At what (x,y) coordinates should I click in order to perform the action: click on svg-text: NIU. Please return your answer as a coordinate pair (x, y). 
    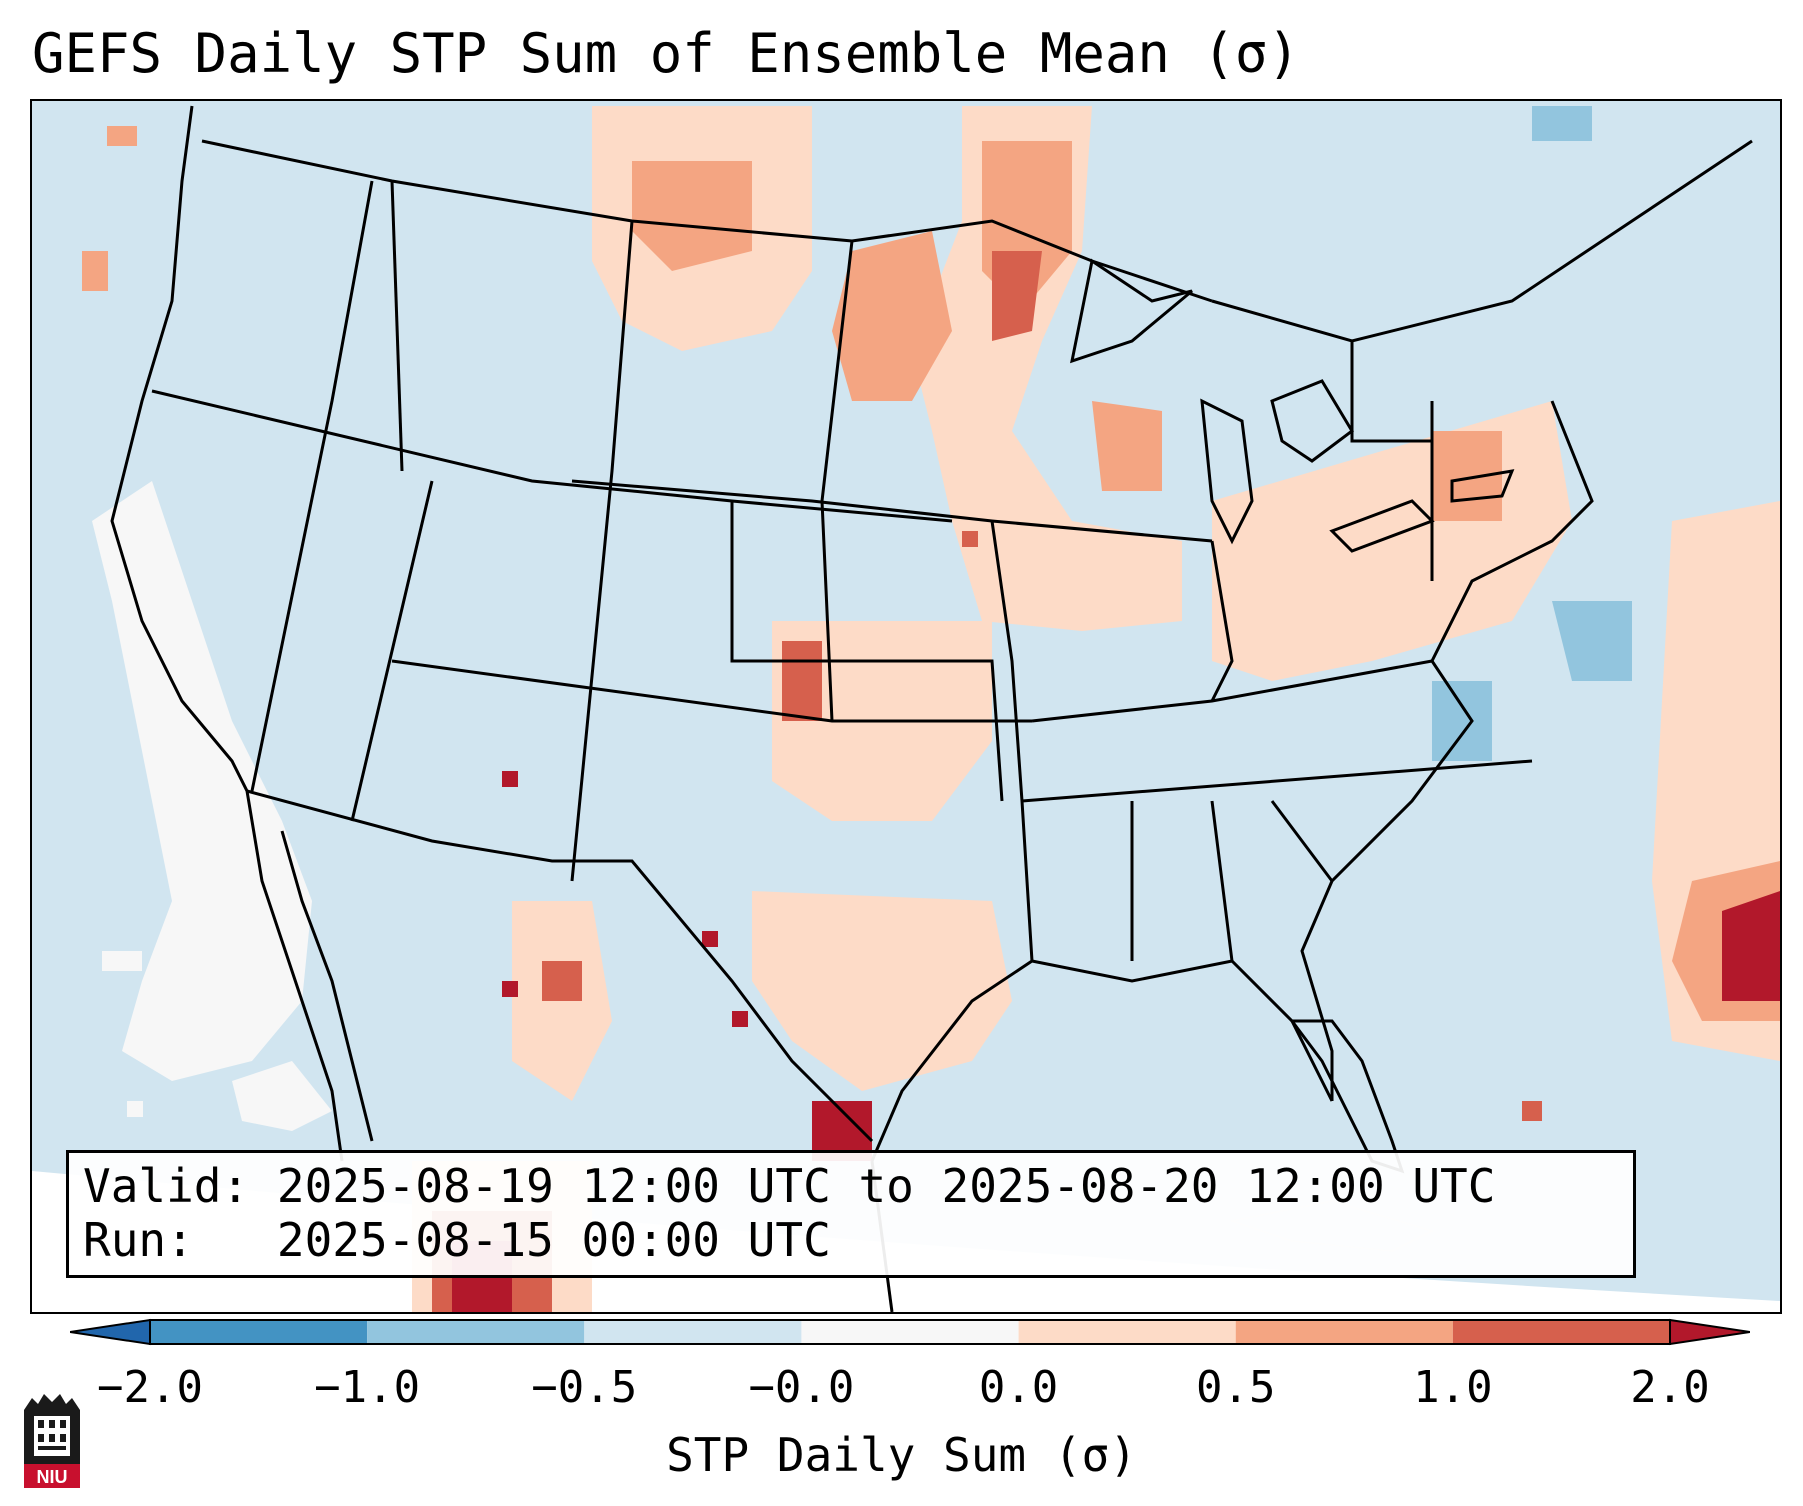
    Looking at the image, I should click on (52, 1477).